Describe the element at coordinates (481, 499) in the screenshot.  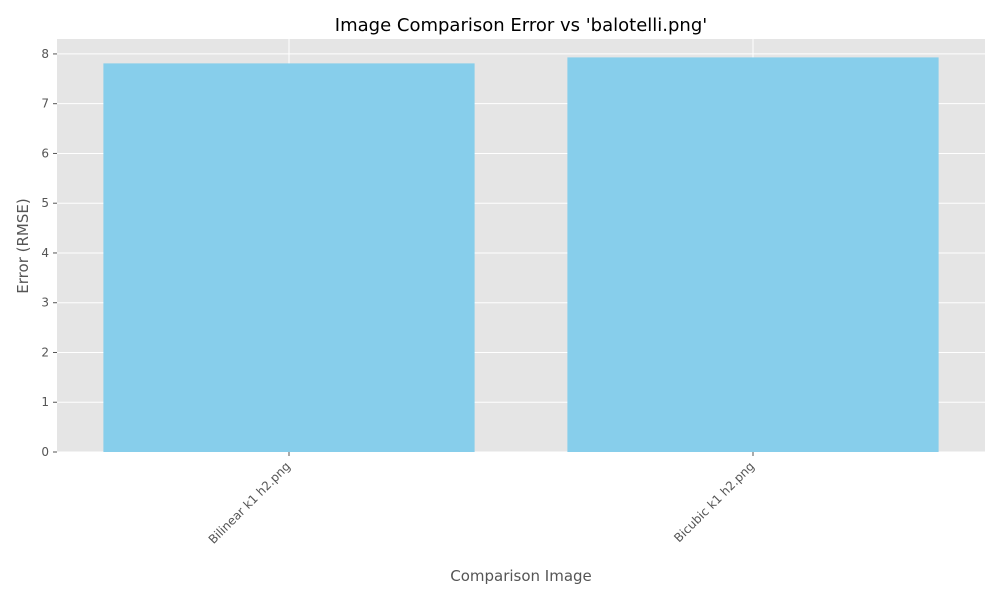
I see `x-axis-ticks: Bilinear k1 h2.png Bicubic k1 h2.png` at that location.